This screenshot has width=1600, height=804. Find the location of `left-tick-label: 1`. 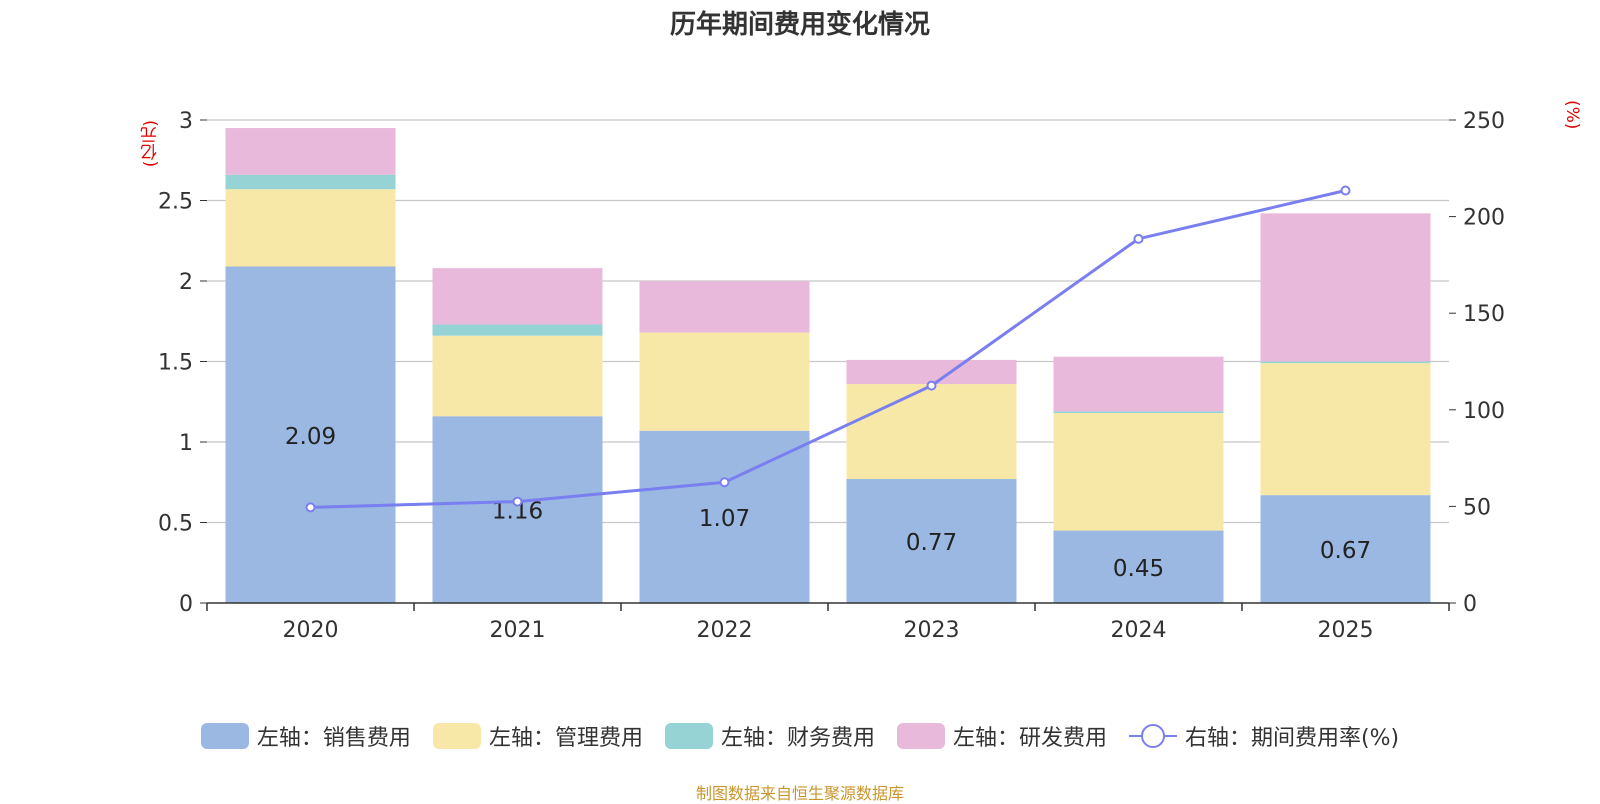

left-tick-label: 1 is located at coordinates (186, 443).